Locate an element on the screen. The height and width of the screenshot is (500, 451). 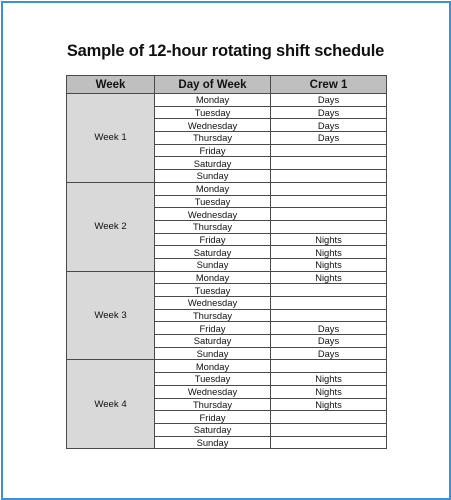
table-row: Tuesday Nights is located at coordinates (227, 379).